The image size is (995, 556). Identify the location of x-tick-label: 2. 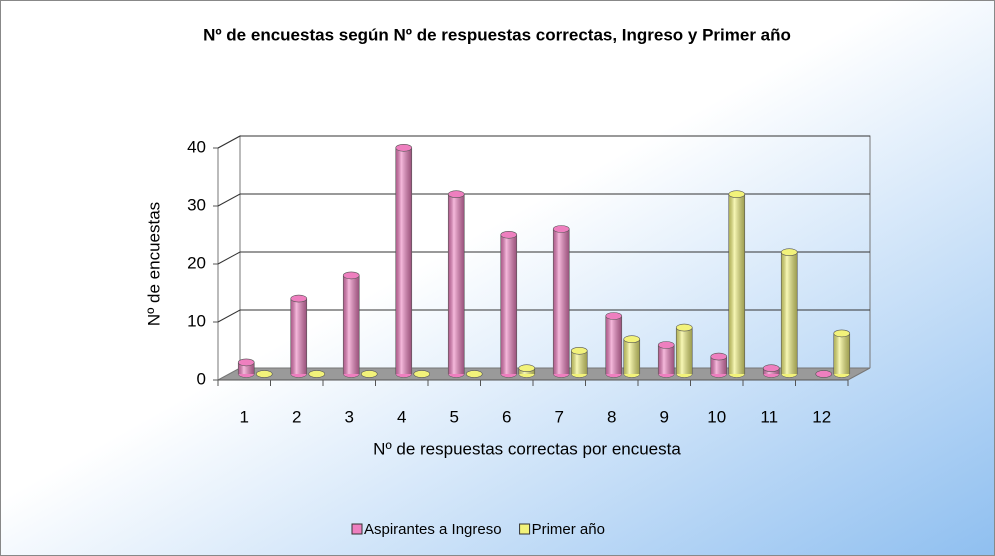
(296, 416).